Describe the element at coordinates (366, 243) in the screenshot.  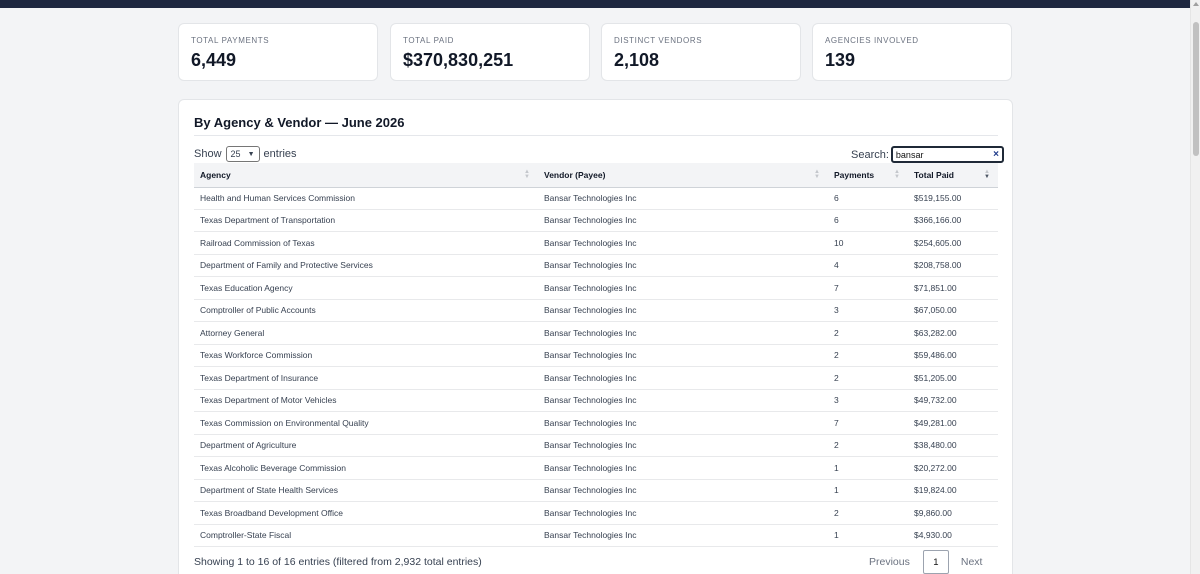
I see `cell-agency: Railroad Commission of Texas` at that location.